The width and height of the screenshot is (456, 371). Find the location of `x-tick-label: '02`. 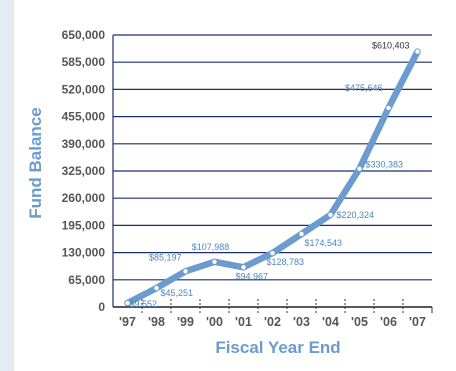

x-tick-label: '02 is located at coordinates (272, 322).